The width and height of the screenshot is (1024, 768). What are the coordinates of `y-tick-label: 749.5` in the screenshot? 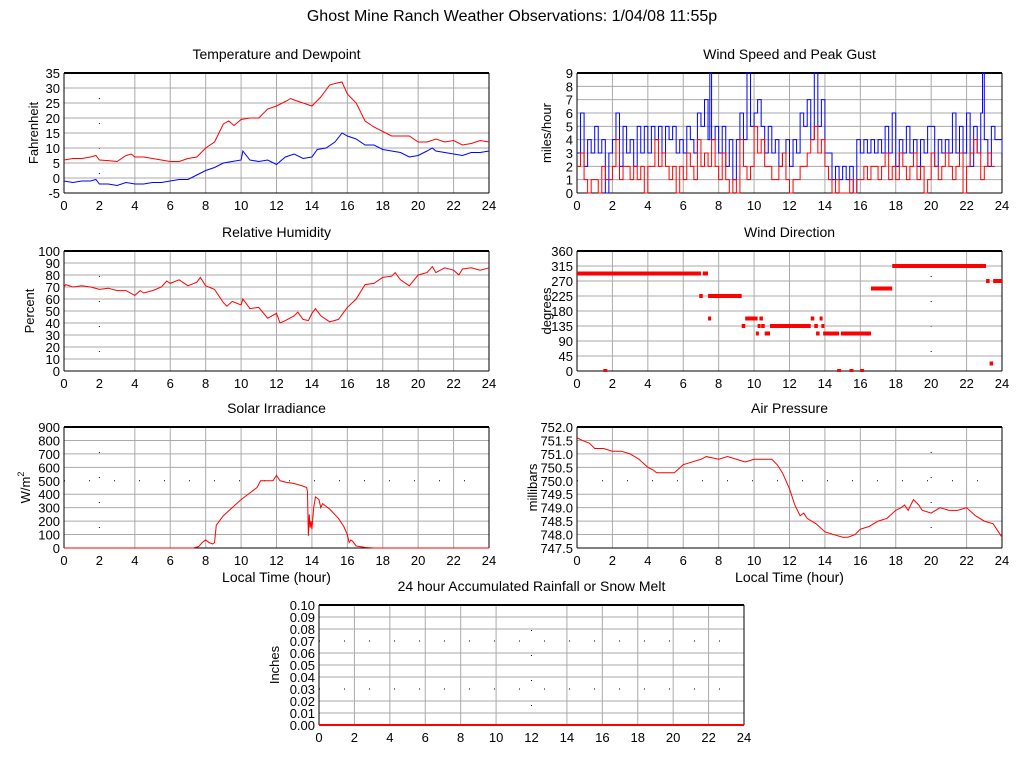 It's located at (556, 494).